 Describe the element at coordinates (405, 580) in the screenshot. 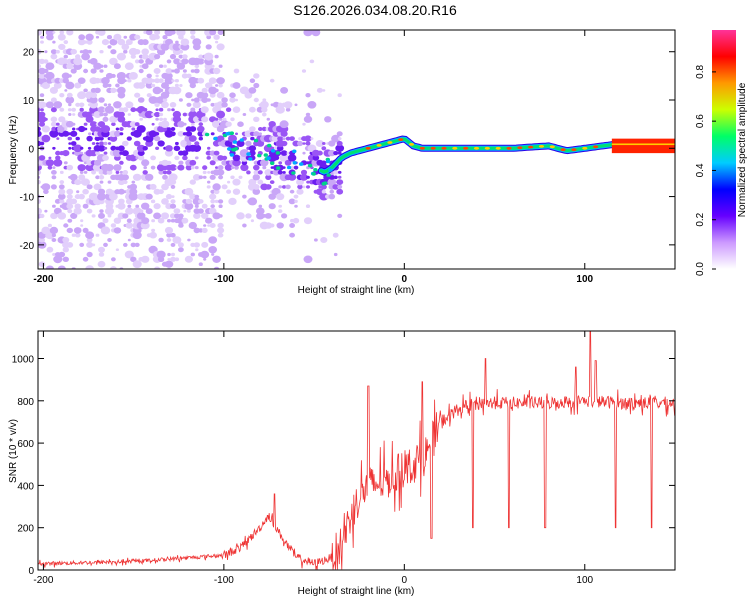

I see `snr-x-tick-label: 0` at that location.